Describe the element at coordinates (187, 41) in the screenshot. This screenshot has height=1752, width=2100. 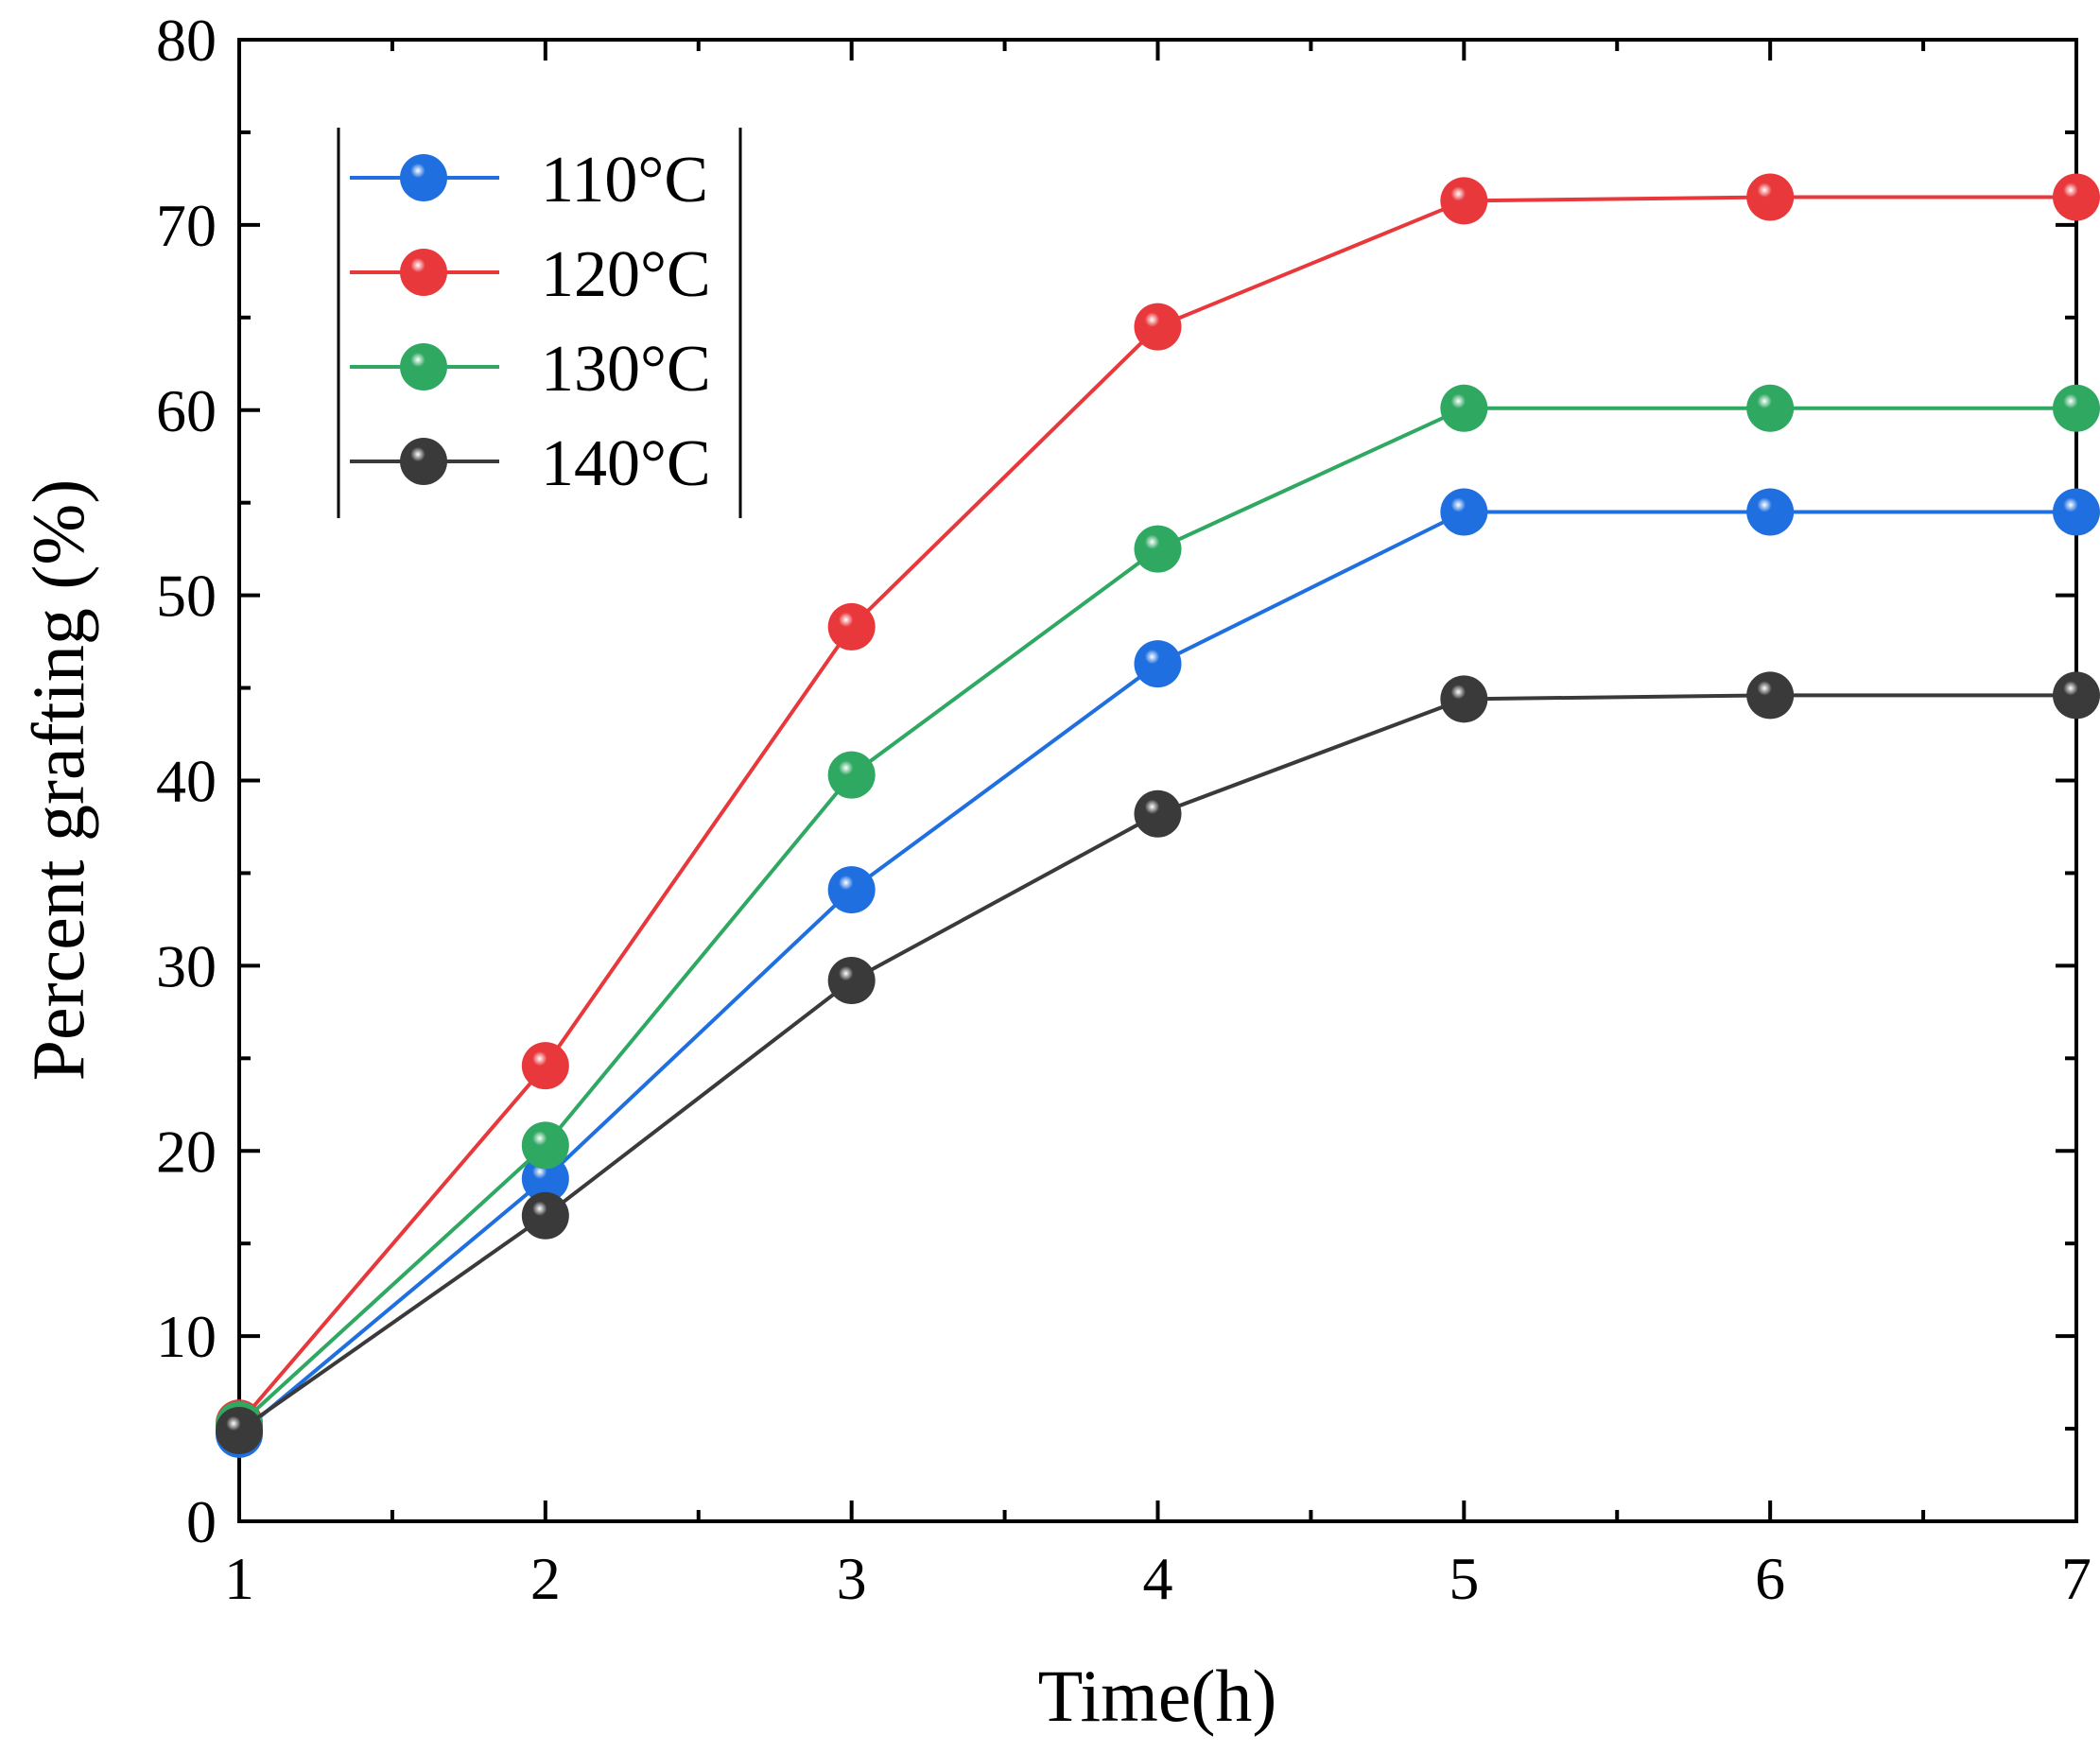
I see `y-tick-label: 80` at that location.